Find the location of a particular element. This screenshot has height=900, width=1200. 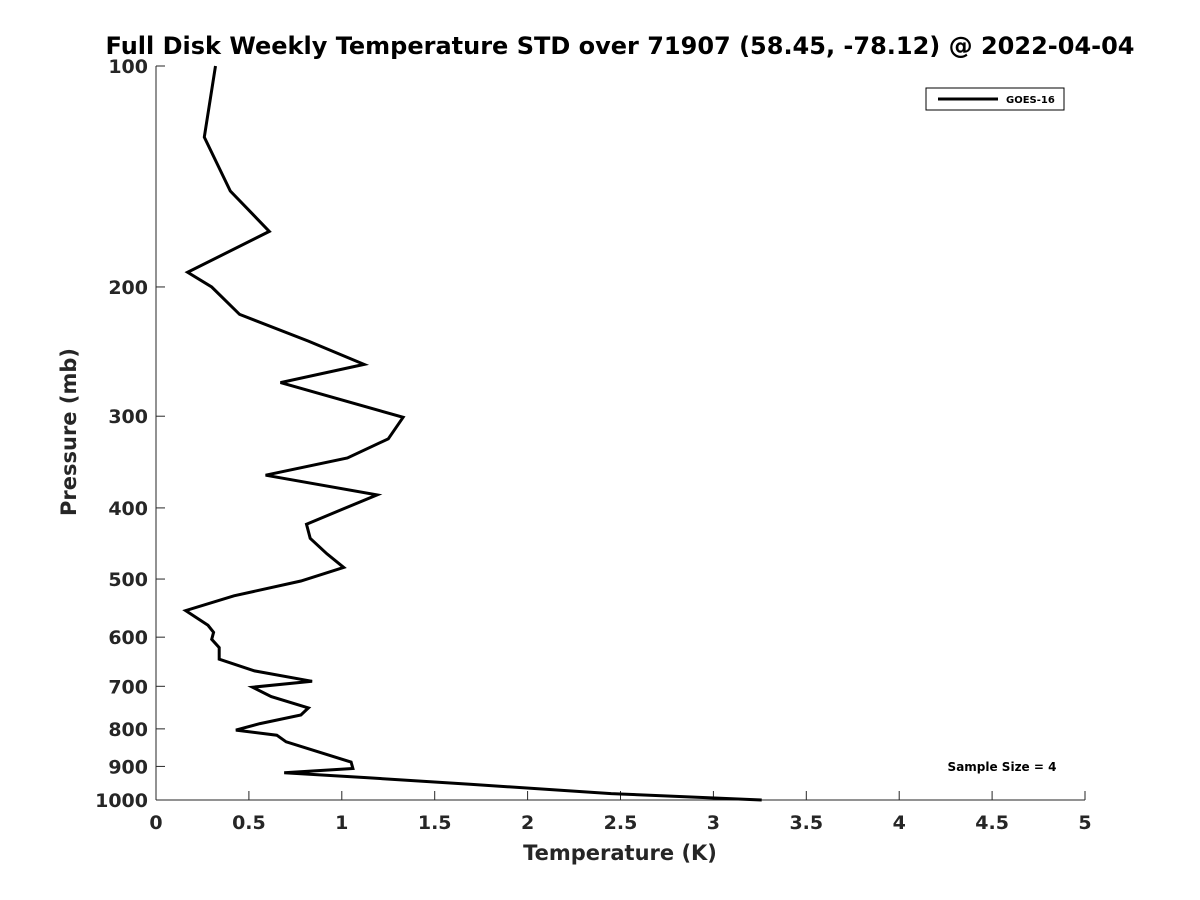

x-tick-label: 0 is located at coordinates (155, 823).